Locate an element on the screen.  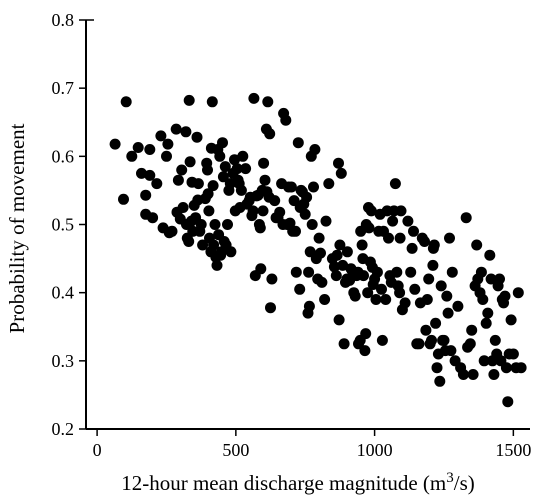
x-tick-label: 0 is located at coordinates (97, 450).